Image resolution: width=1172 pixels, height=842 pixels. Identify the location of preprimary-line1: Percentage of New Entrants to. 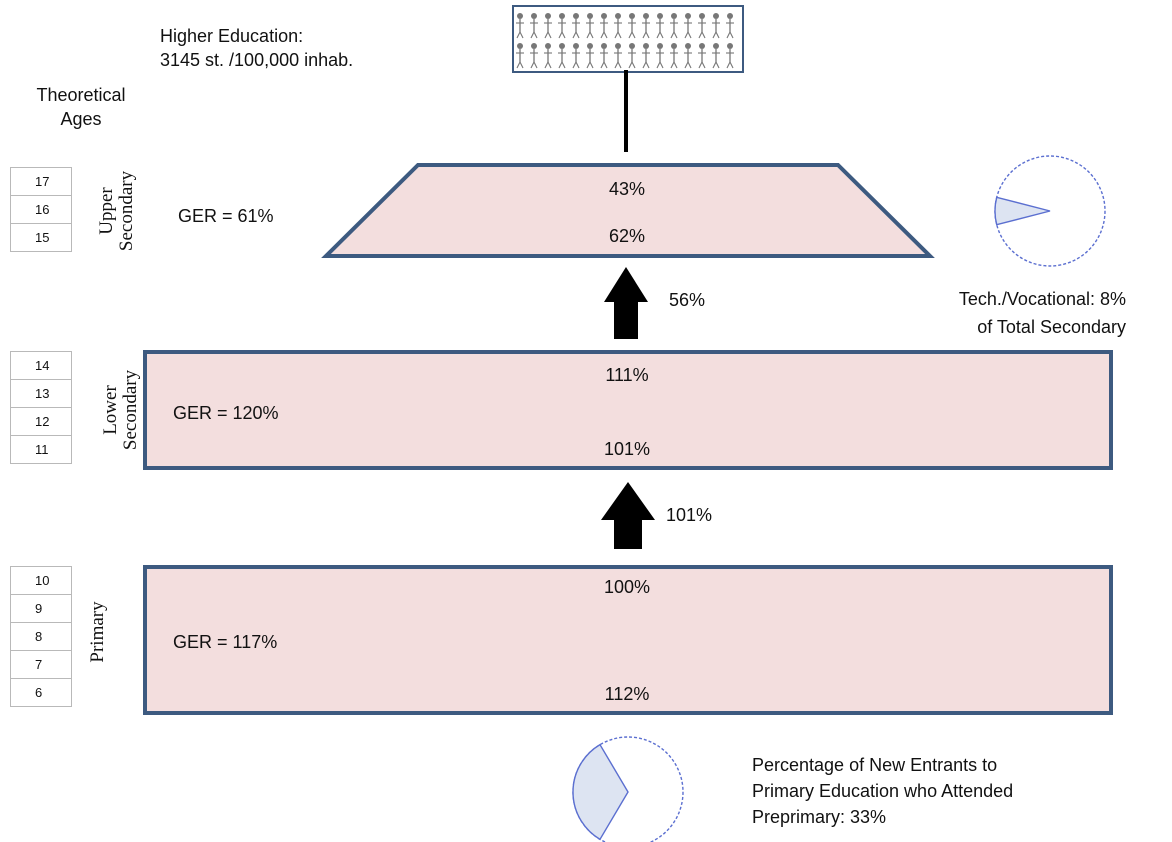
(875, 765).